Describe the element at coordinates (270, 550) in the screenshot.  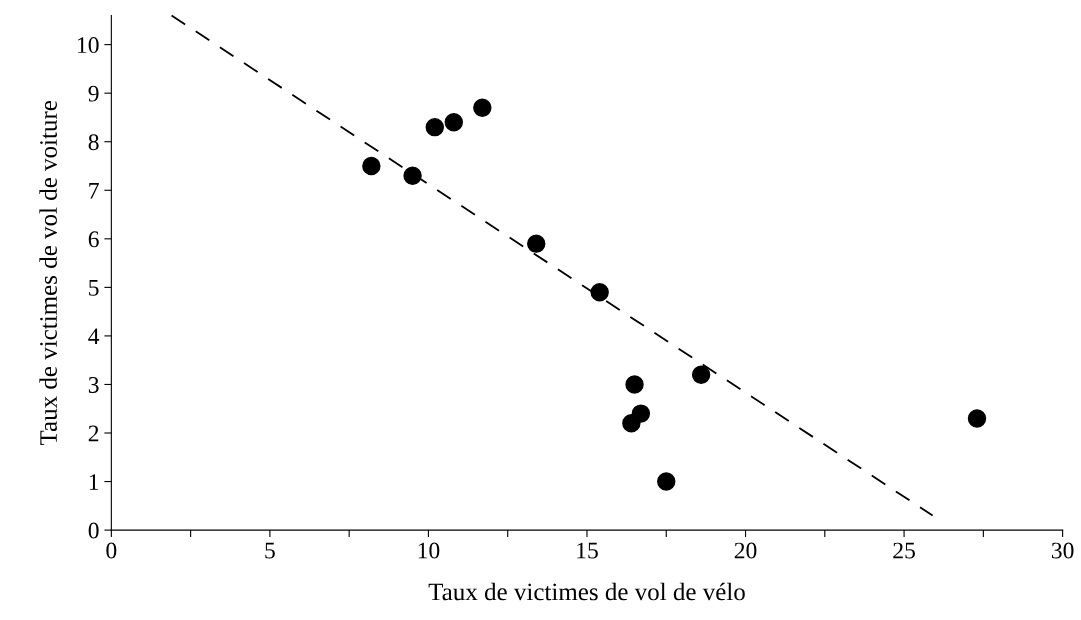
I see `x-tick-label: 5` at that location.